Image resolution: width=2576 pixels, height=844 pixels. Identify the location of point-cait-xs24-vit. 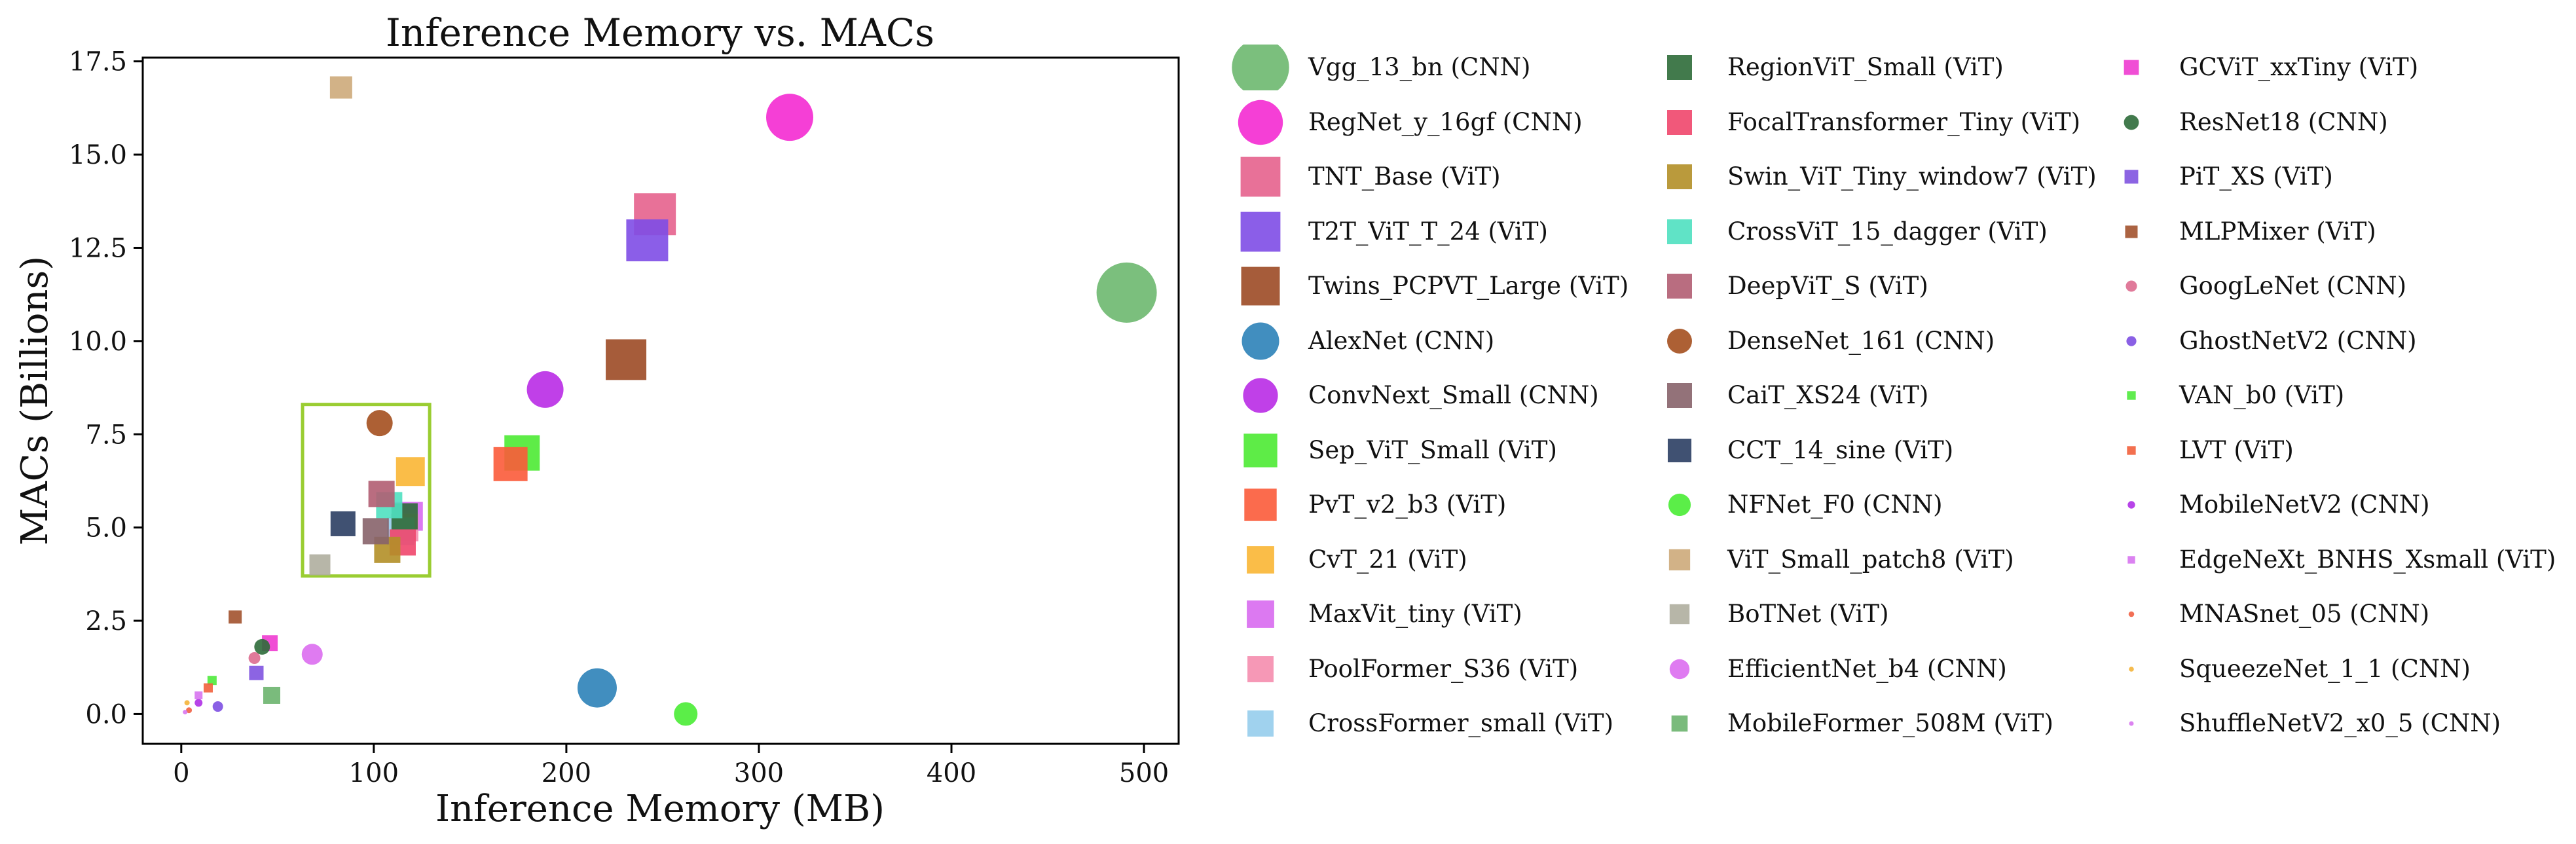
(375, 531).